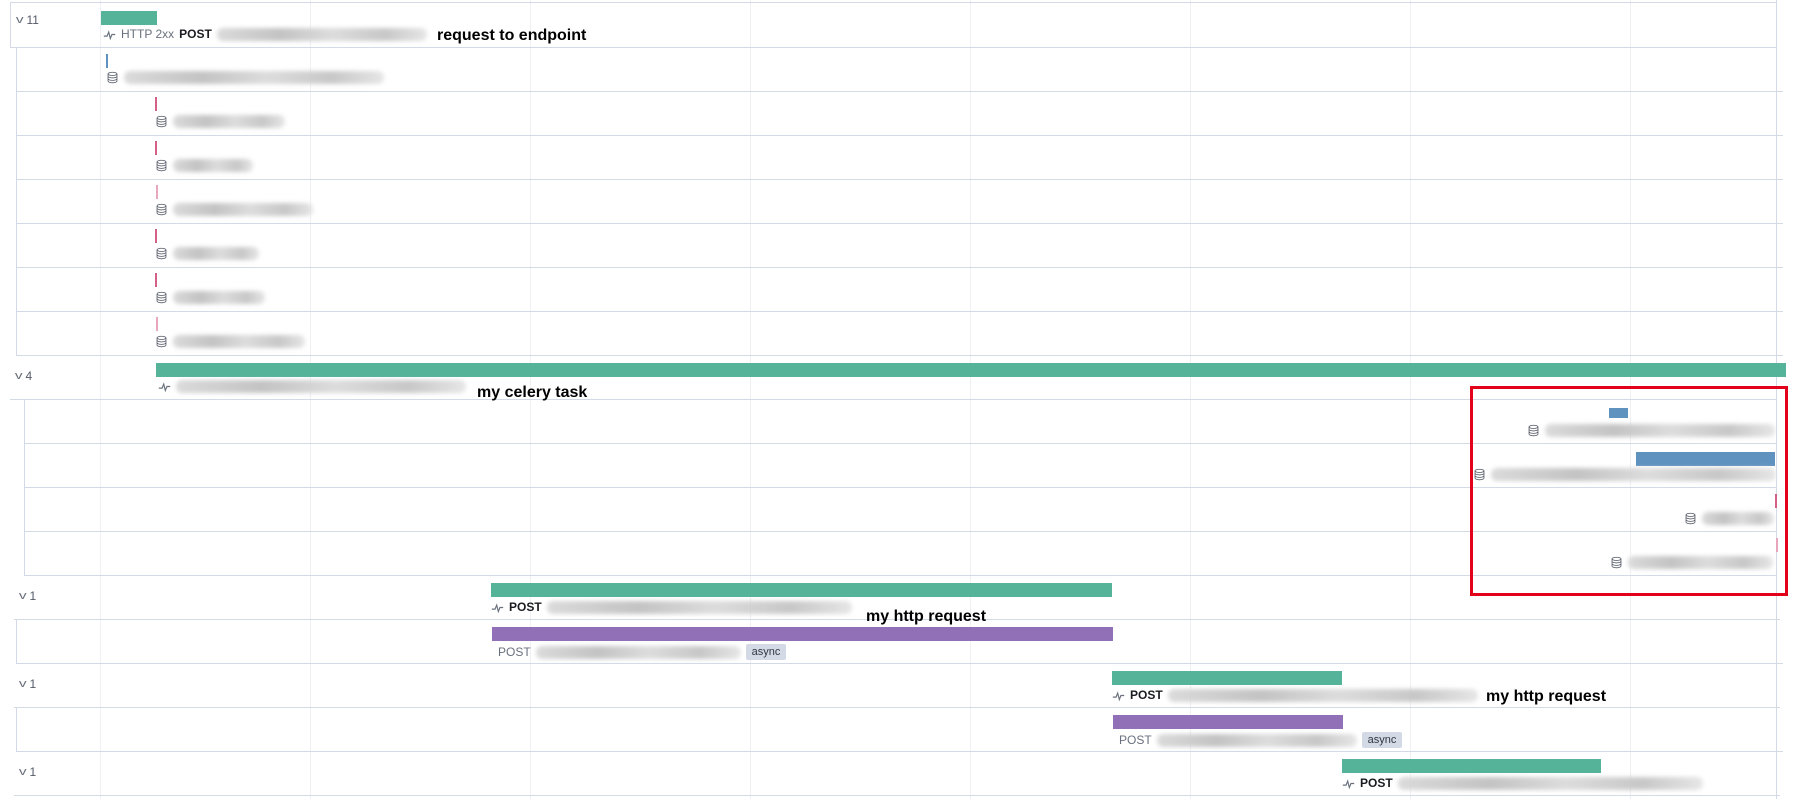 The width and height of the screenshot is (1805, 799). Describe the element at coordinates (893, 25) in the screenshot. I see `waterfall-row-root: v 11 HTTP 2xx POST` at that location.